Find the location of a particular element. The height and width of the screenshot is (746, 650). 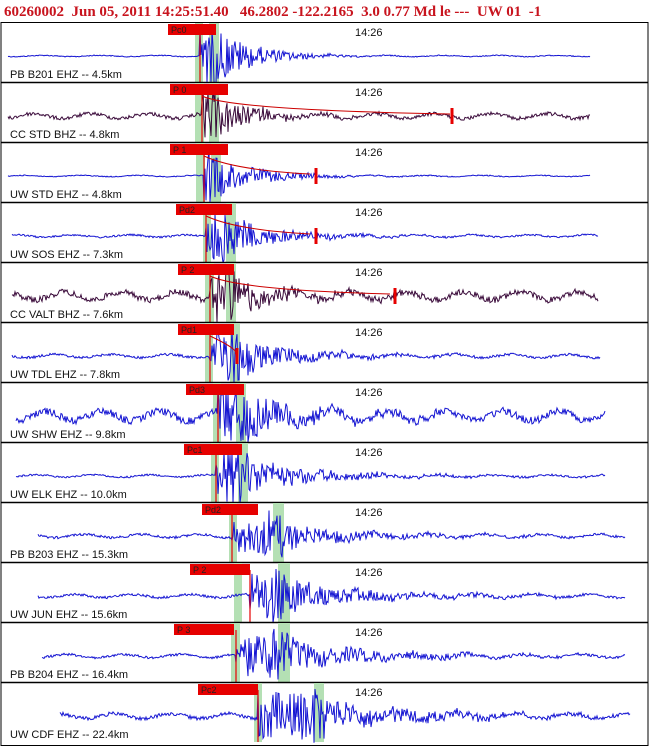

trace-row: P 2 14:26 UW JUN EHZ -- 15.6km is located at coordinates (324, 592).